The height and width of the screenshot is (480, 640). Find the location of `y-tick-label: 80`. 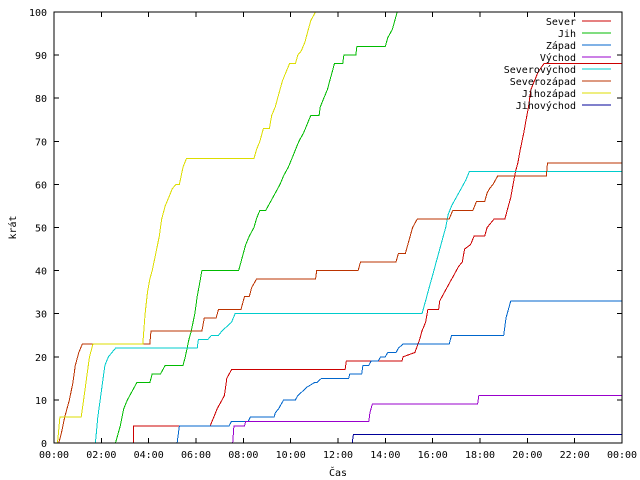

y-tick-label: 80 is located at coordinates (41, 99).